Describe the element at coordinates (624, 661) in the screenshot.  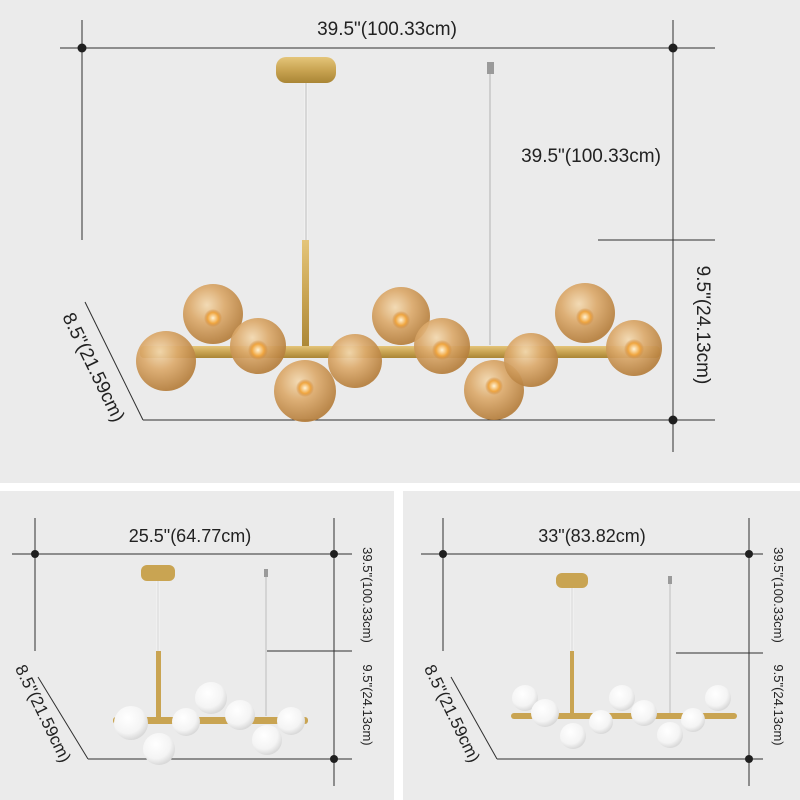
I see `white-medium-chandelier` at that location.